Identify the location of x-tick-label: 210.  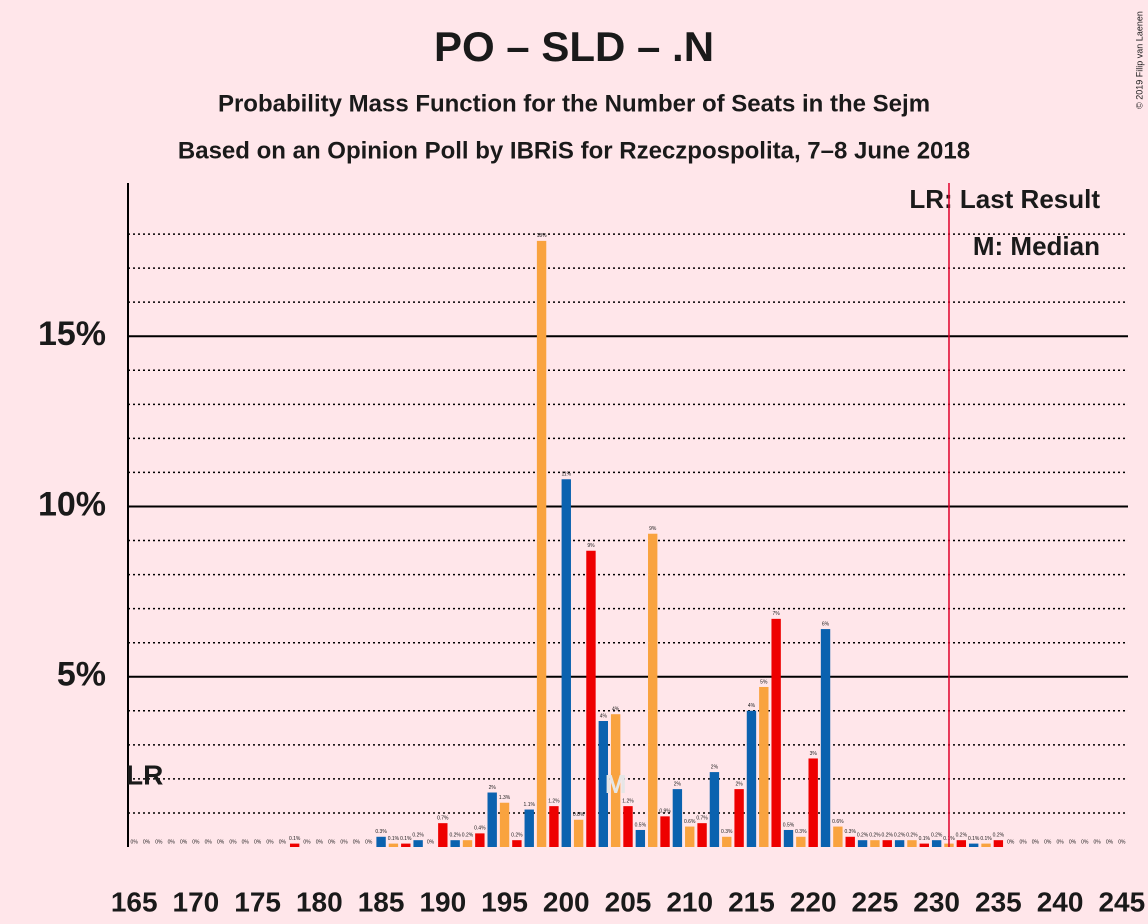
(689, 901).